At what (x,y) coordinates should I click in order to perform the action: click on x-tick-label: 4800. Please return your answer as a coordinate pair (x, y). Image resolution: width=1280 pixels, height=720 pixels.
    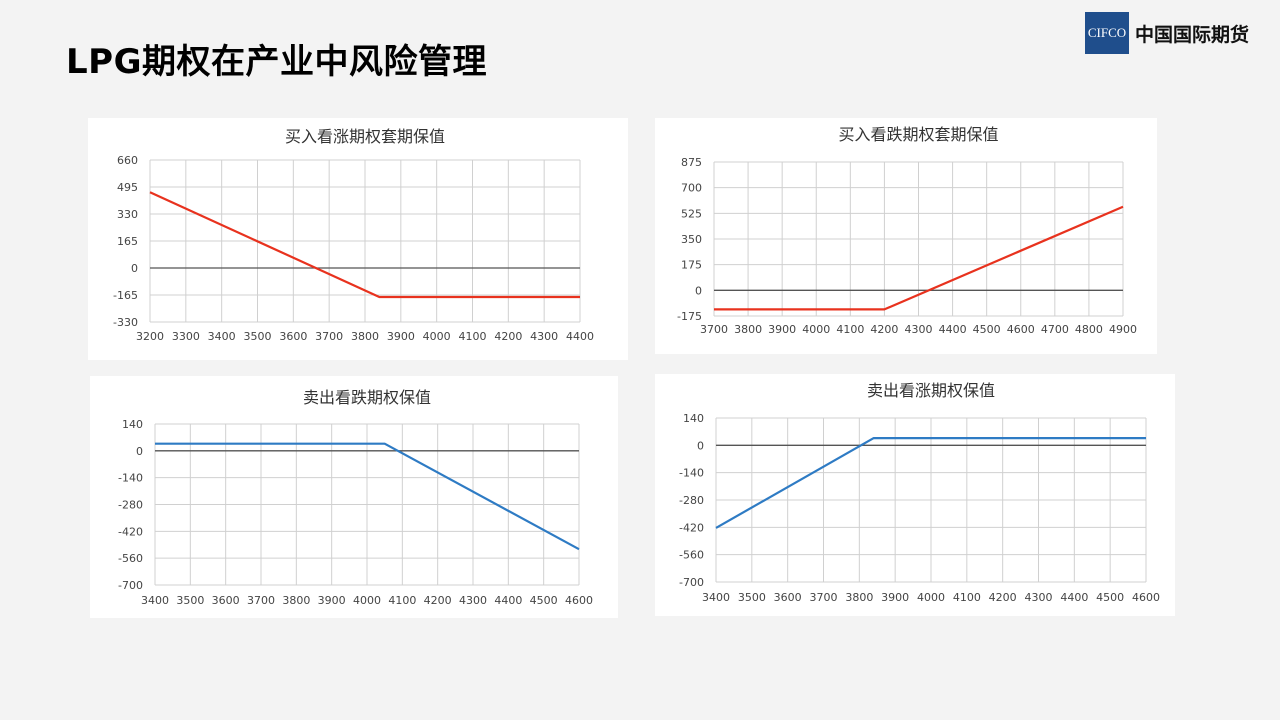
    Looking at the image, I should click on (1089, 329).